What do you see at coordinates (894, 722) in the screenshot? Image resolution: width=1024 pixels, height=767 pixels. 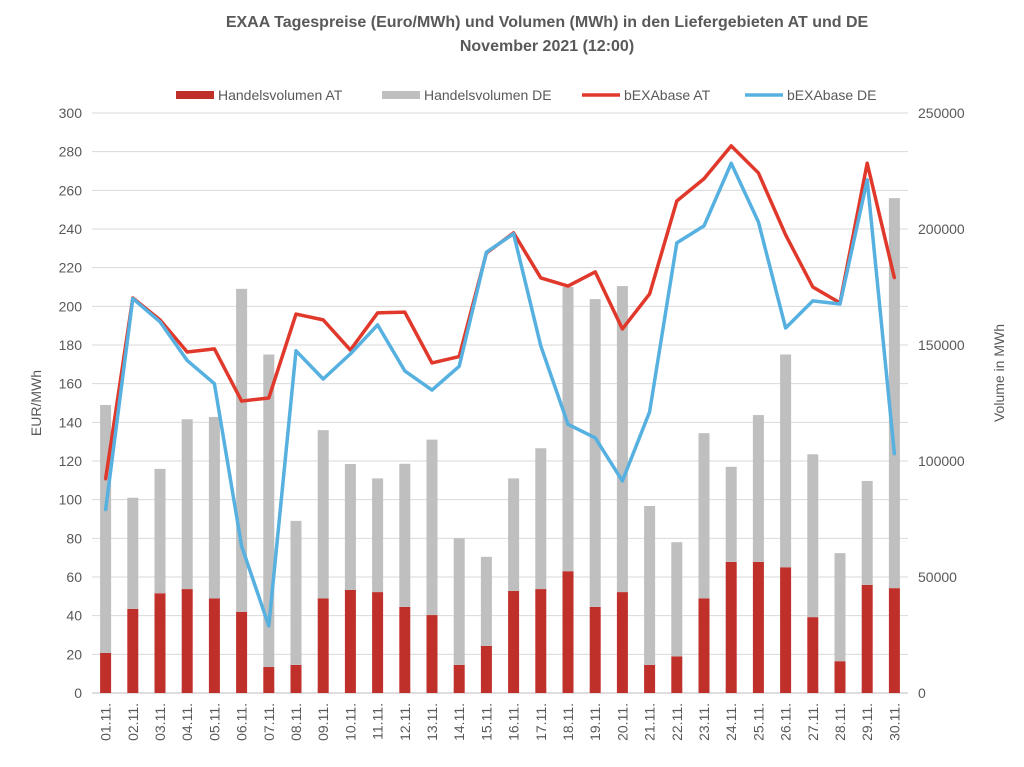 I see `x-tick-label: 30.11.` at bounding box center [894, 722].